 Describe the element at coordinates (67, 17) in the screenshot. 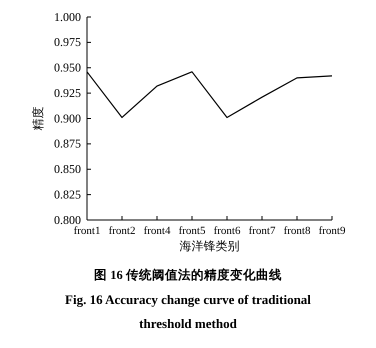

I see `y-tick-label: 1.000` at that location.